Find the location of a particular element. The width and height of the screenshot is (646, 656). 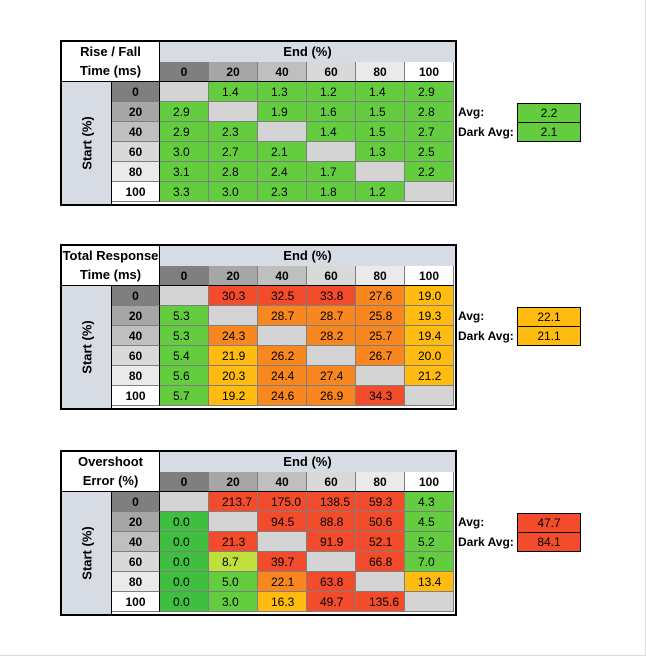

data-cell: 3.1 is located at coordinates (184, 172).